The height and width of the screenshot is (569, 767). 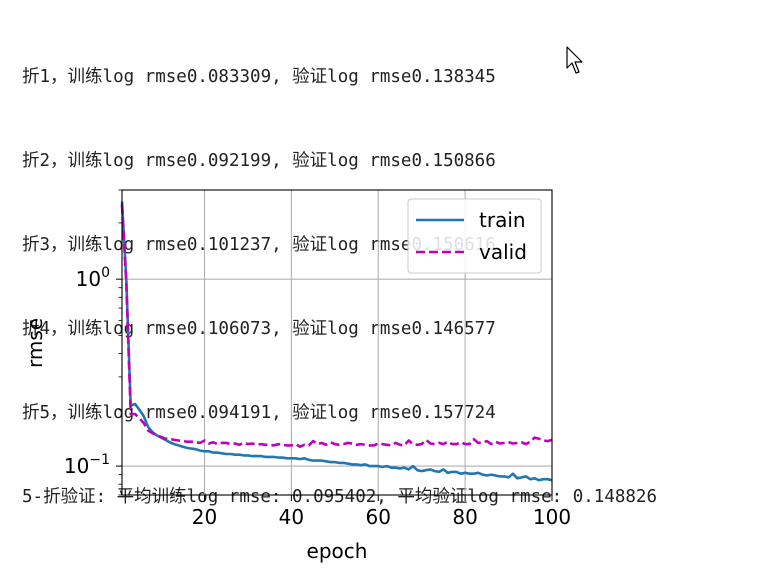 I want to click on y-tick-label: 10⁻¹, so click(x=87, y=465).